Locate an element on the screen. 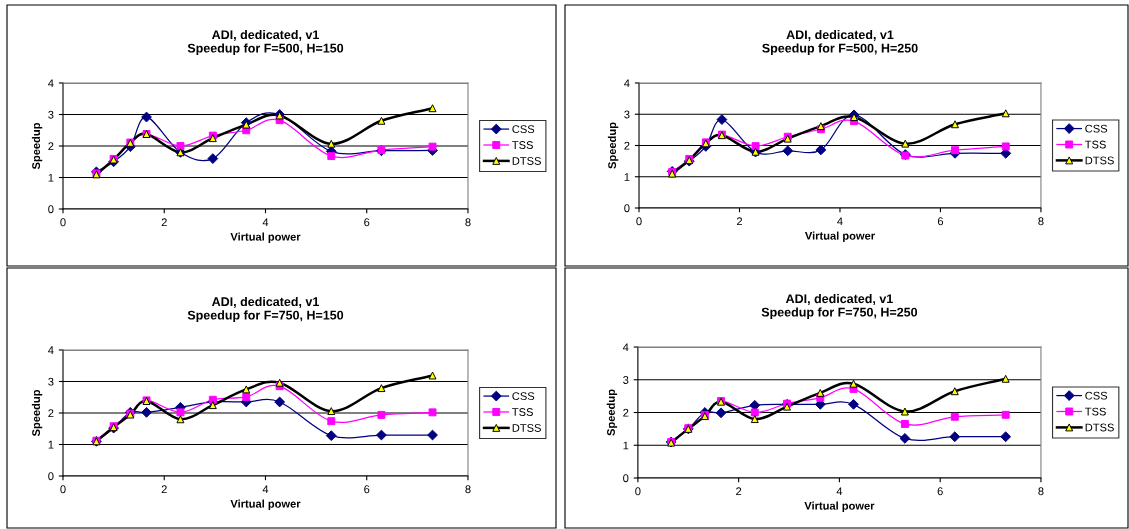 The image size is (1129, 529). chart-title: ADI, dedicated, v1 Speedup for F=500, H=150 is located at coordinates (265, 42).